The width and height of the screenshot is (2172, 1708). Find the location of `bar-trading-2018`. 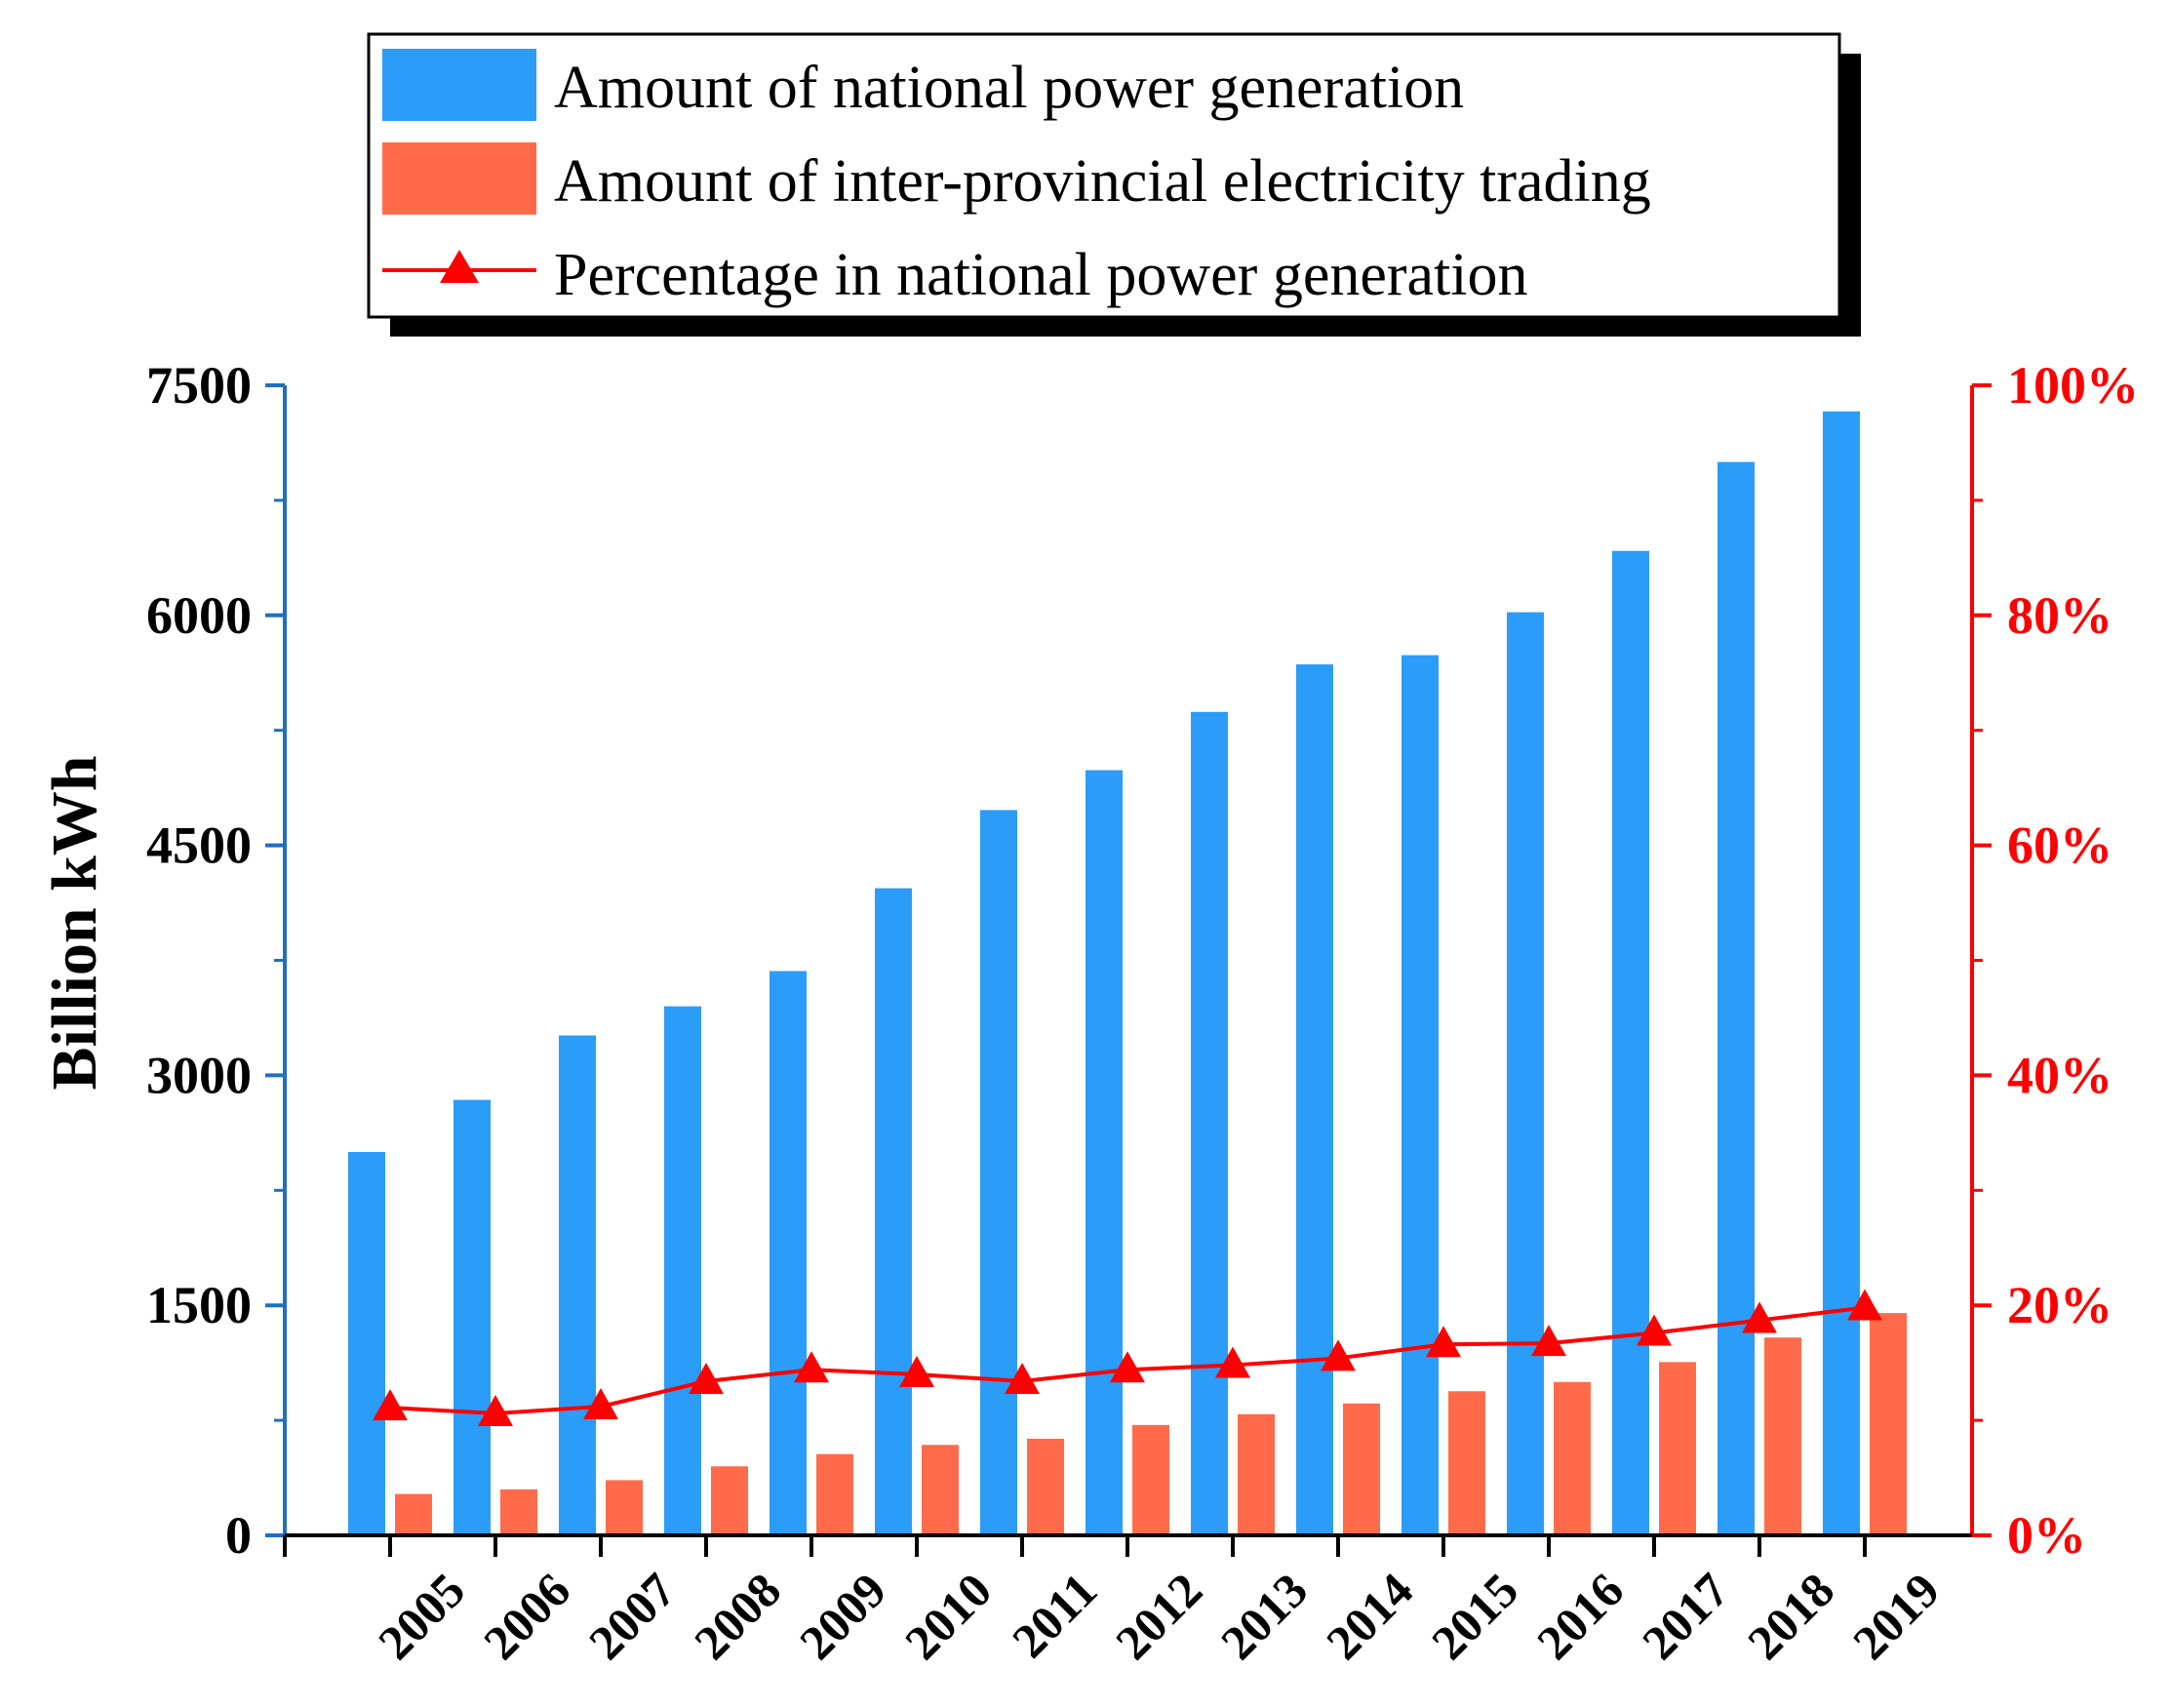

bar-trading-2018 is located at coordinates (1782, 1436).